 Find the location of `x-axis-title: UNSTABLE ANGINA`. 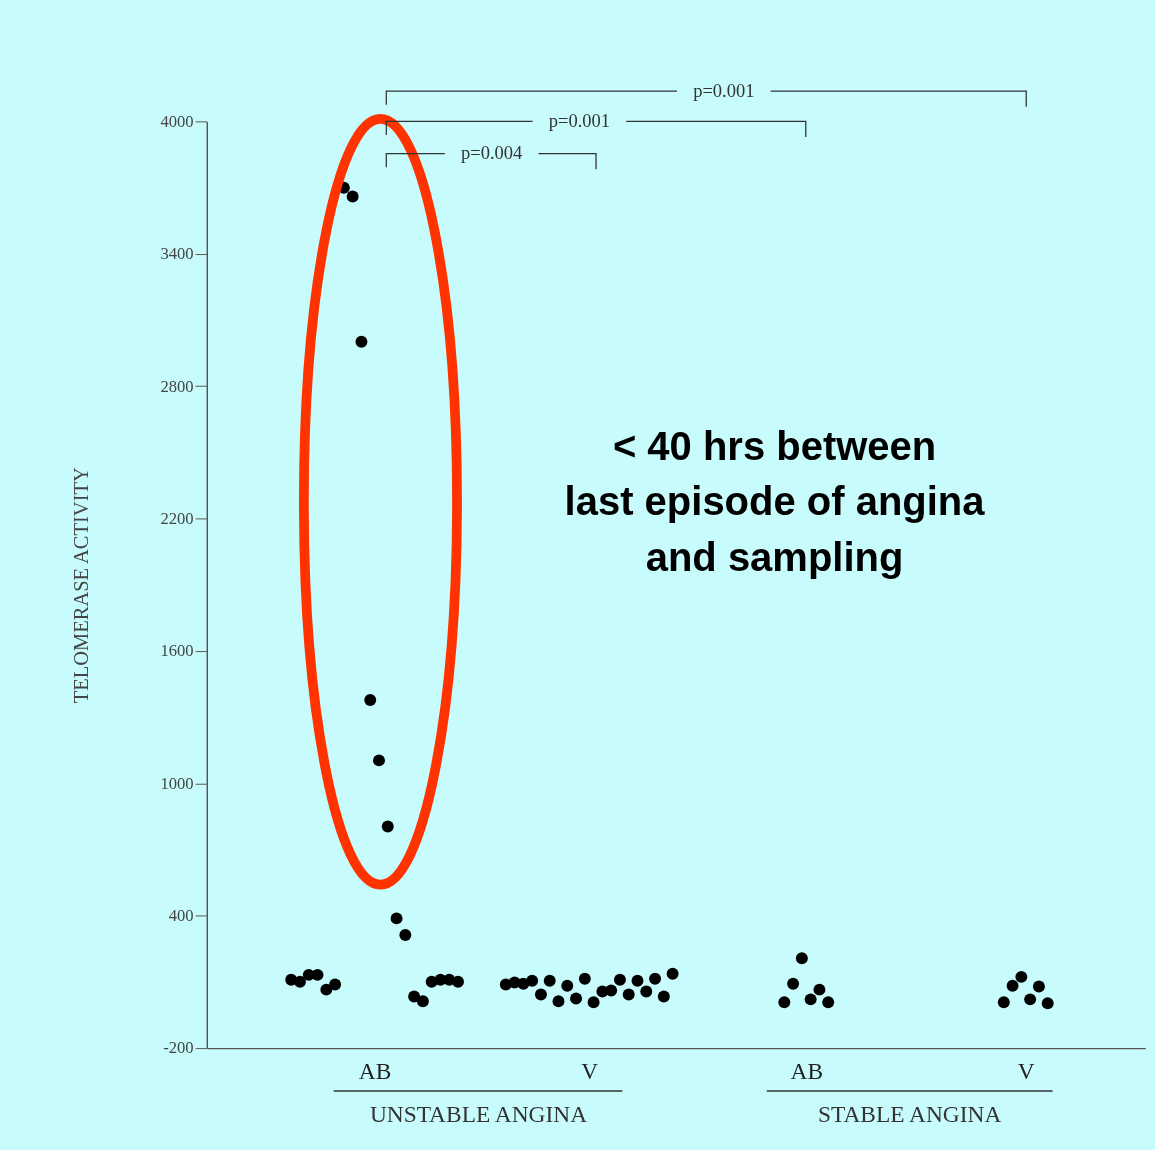

x-axis-title: UNSTABLE ANGINA is located at coordinates (478, 1113).